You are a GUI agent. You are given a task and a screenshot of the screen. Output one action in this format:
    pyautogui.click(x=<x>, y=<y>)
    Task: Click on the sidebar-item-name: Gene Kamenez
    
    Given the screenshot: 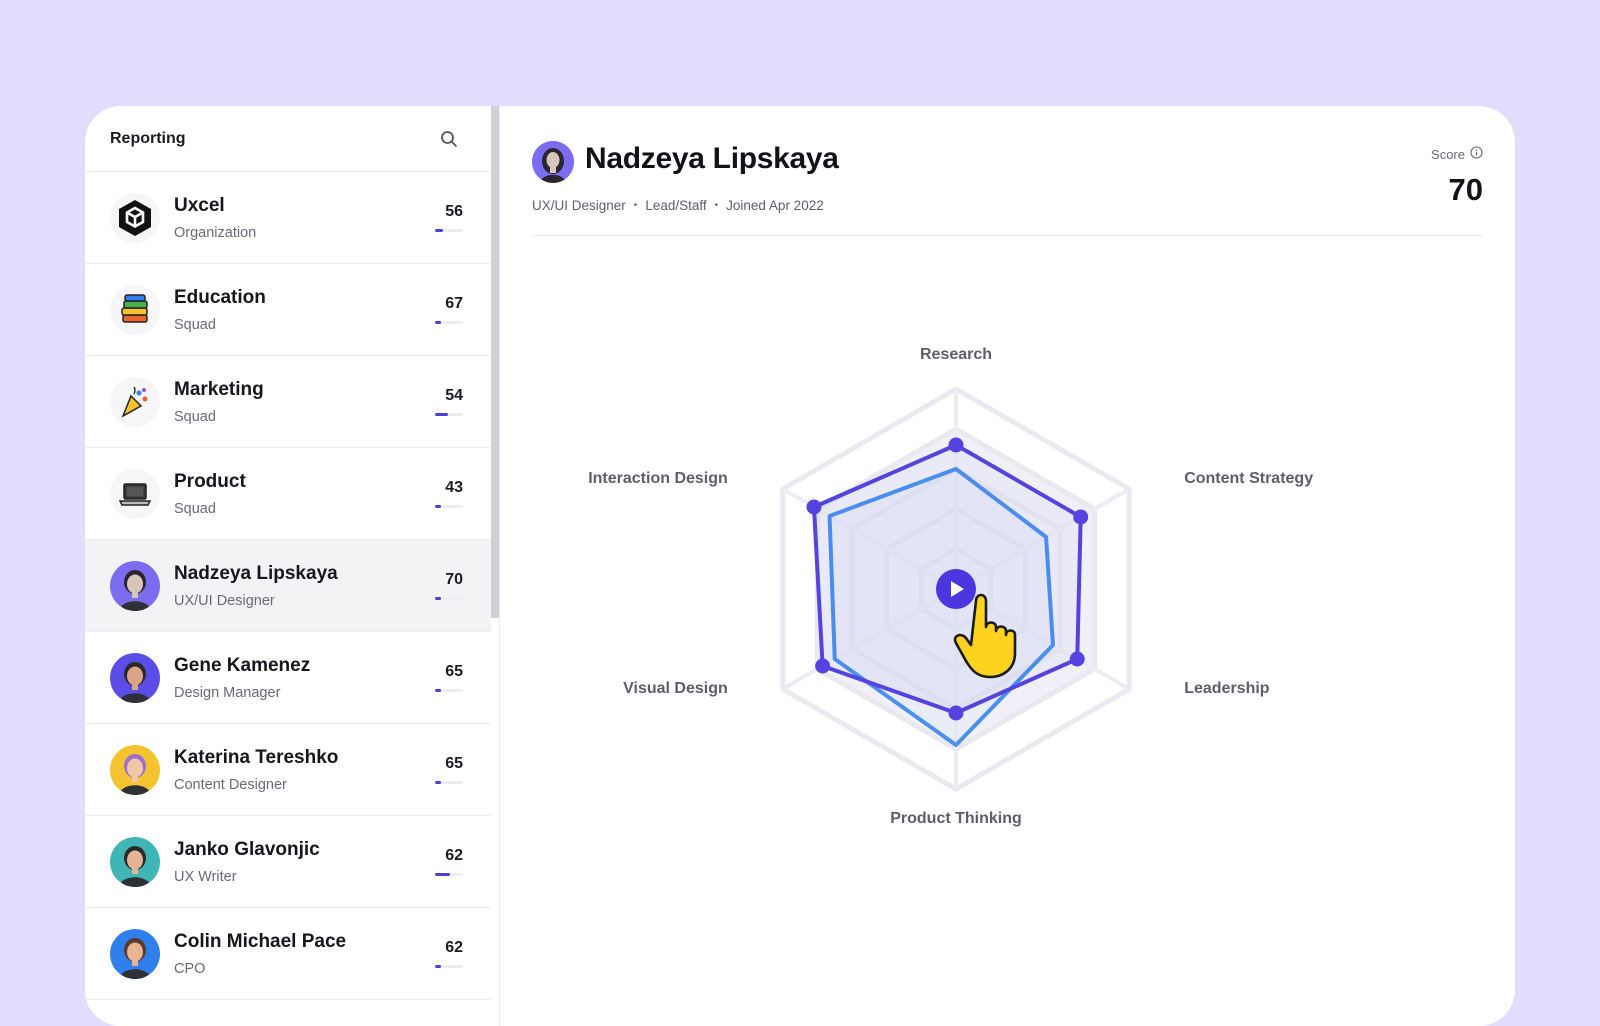 What is the action you would take?
    pyautogui.click(x=242, y=665)
    